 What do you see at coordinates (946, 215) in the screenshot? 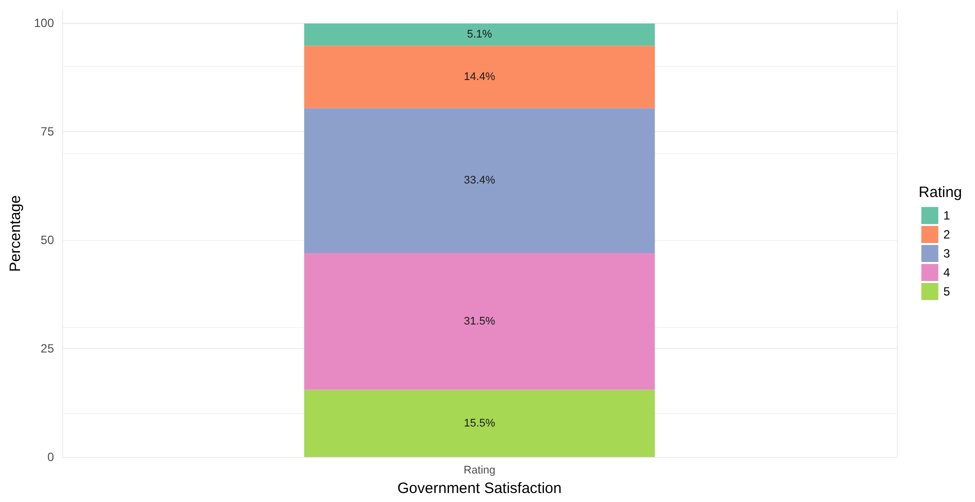
I see `legend-label: 1` at bounding box center [946, 215].